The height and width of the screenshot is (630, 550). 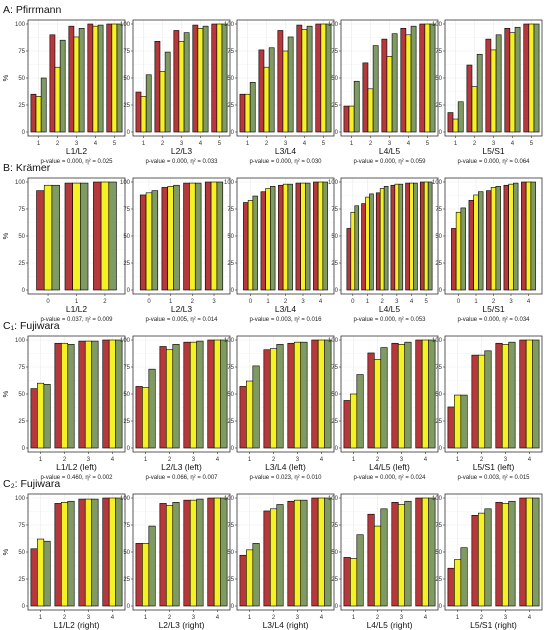 I want to click on bar-series1-cat0, so click(x=143, y=242).